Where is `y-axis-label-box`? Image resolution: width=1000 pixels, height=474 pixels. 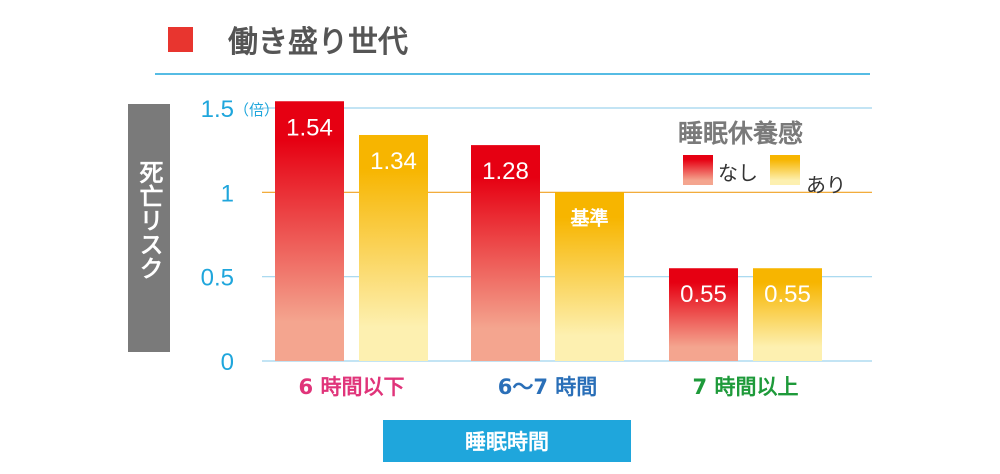 y-axis-label-box is located at coordinates (149, 228).